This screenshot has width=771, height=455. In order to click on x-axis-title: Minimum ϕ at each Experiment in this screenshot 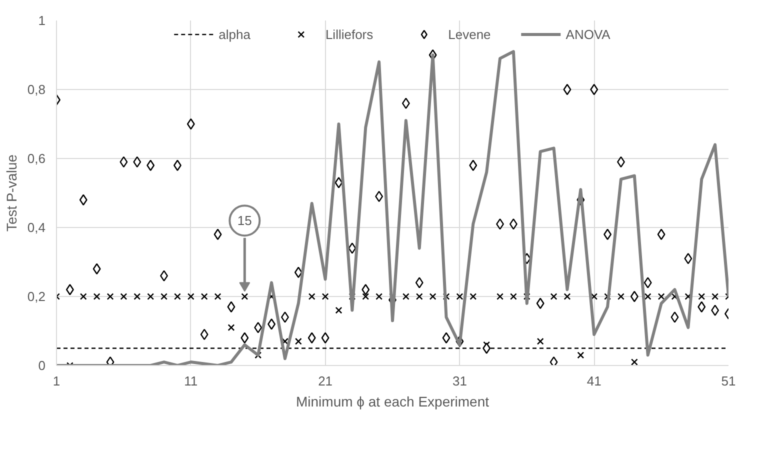, I will do `click(393, 402)`.